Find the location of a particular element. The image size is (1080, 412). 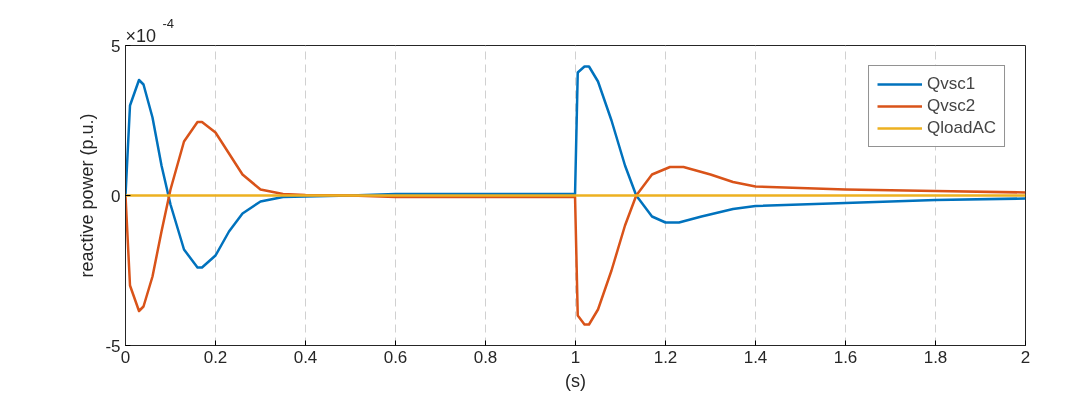

x-tick-label: 0.8 is located at coordinates (485, 357).